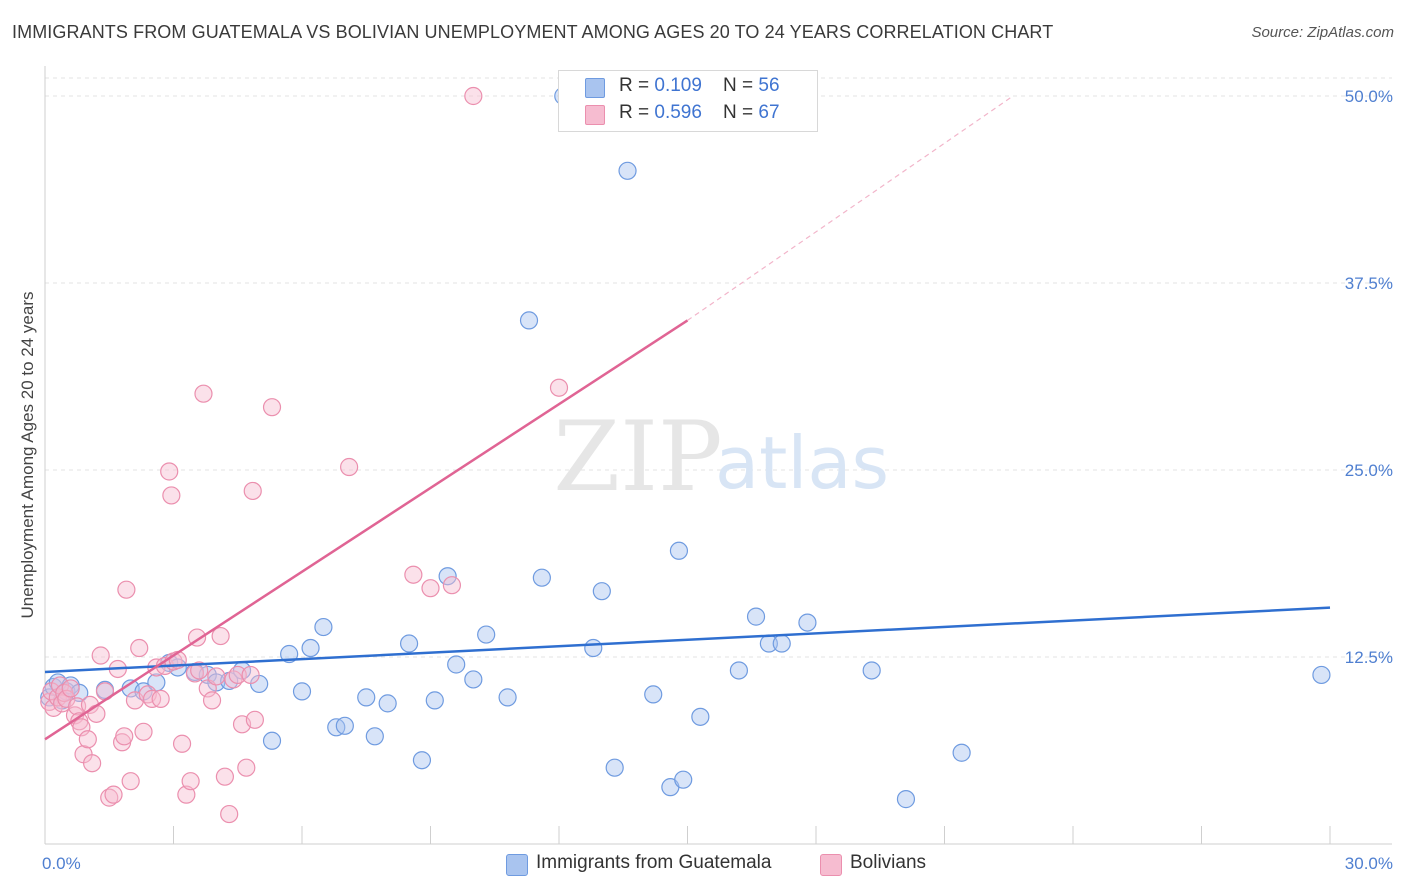  What do you see at coordinates (769, 112) in the screenshot?
I see `n-value: 67` at bounding box center [769, 112].